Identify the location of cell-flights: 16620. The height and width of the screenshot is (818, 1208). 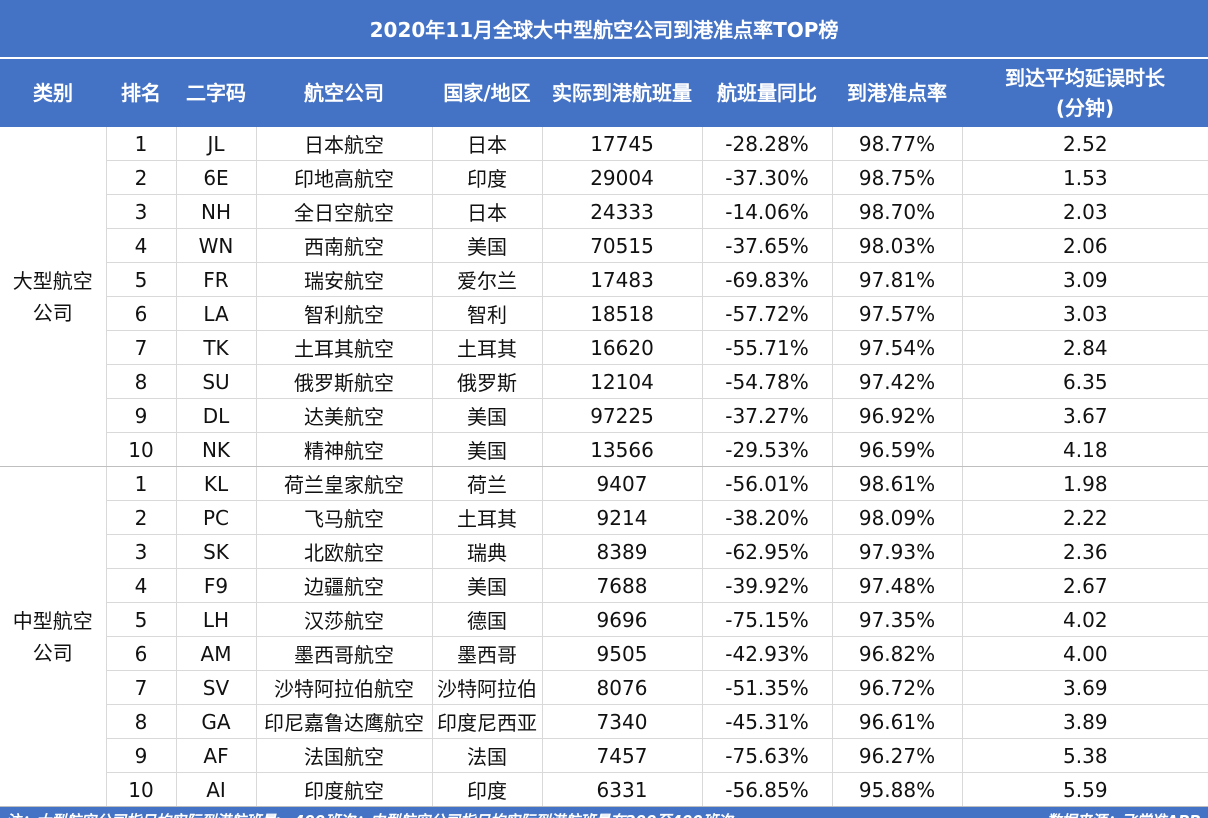
(621, 347).